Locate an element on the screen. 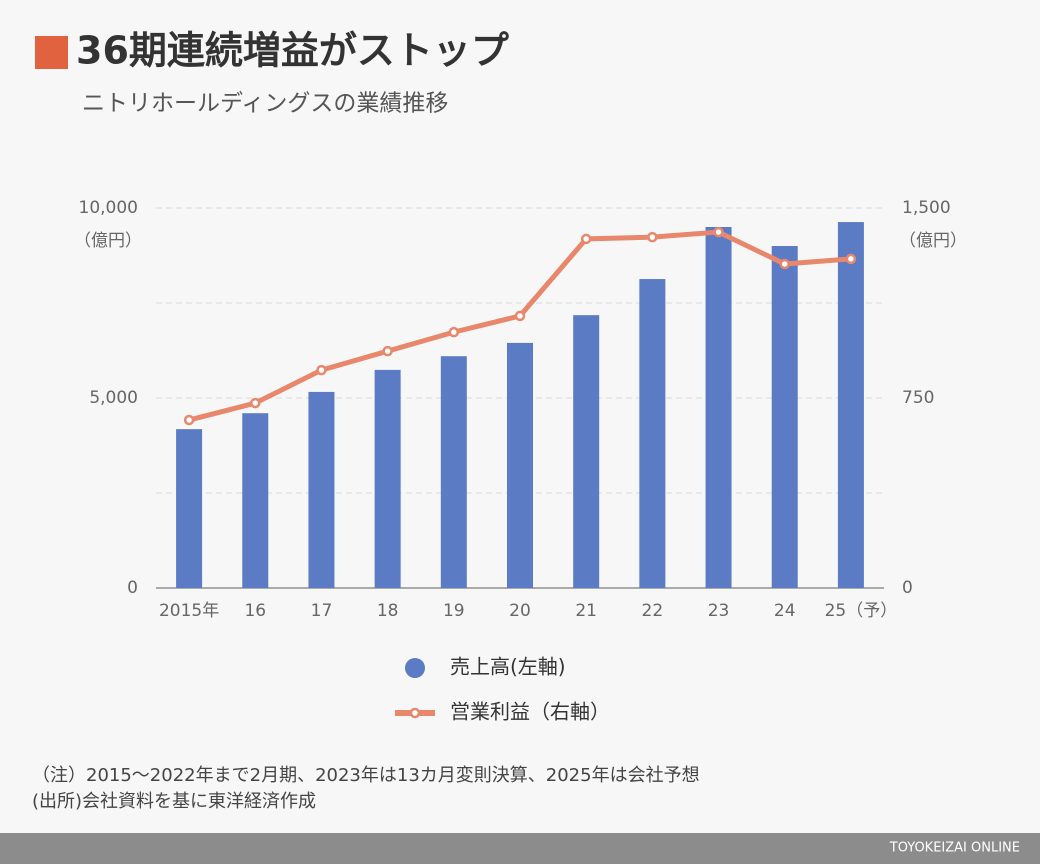  footer-bar is located at coordinates (520, 848).